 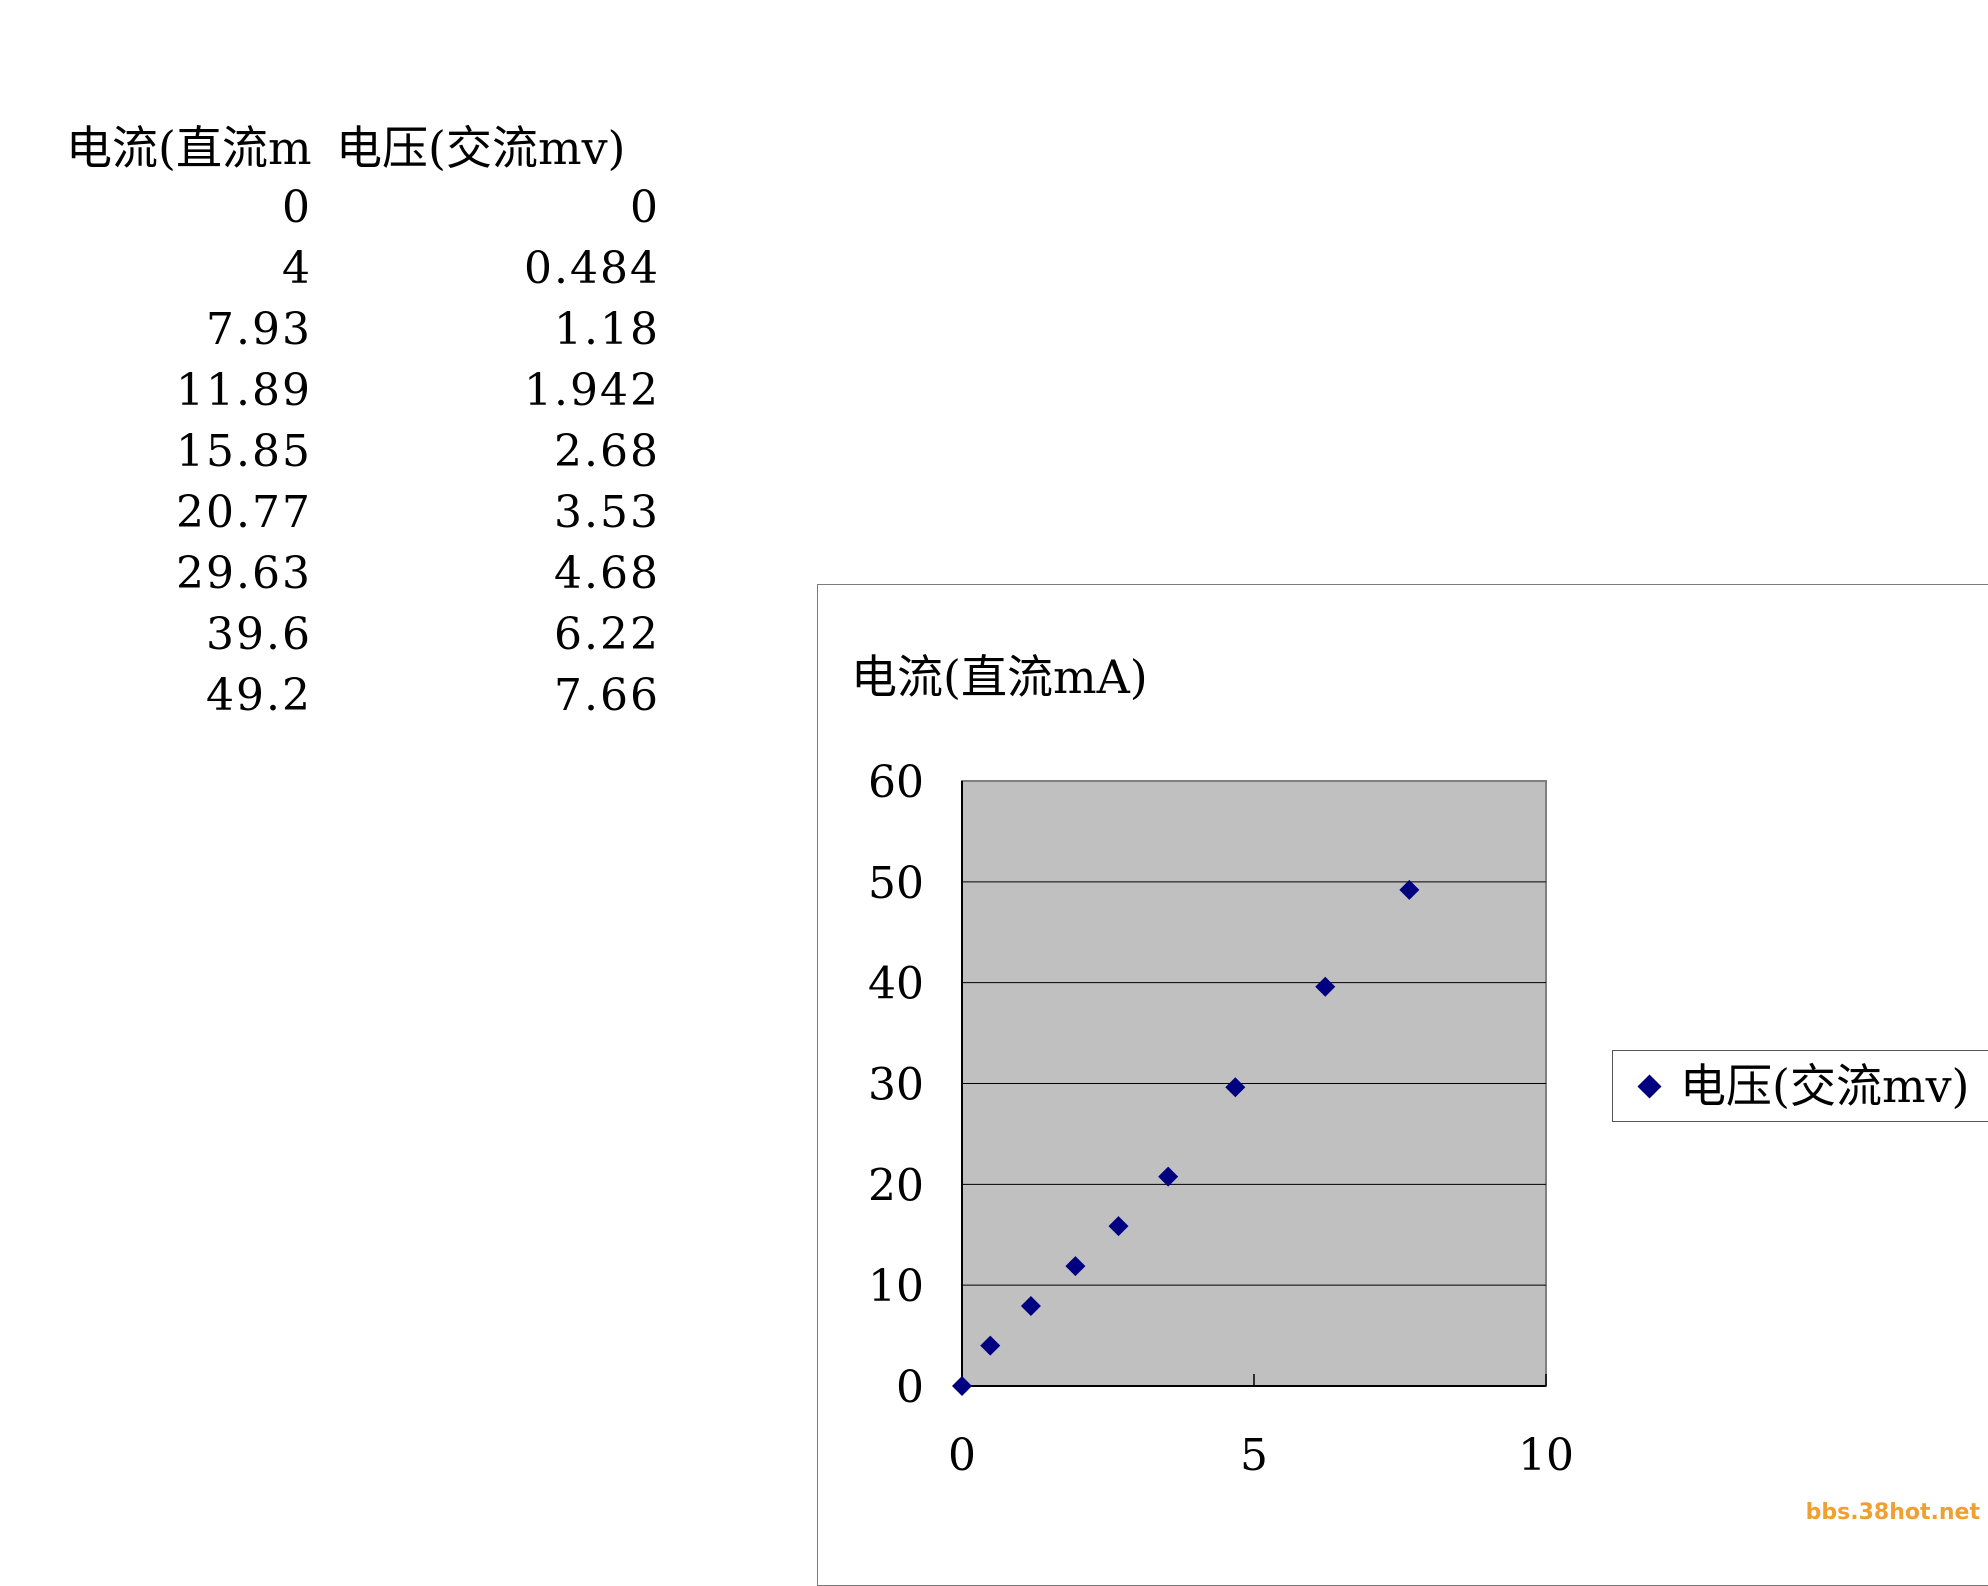 What do you see at coordinates (244, 451) in the screenshot?
I see `table-cell-current: 15.85` at bounding box center [244, 451].